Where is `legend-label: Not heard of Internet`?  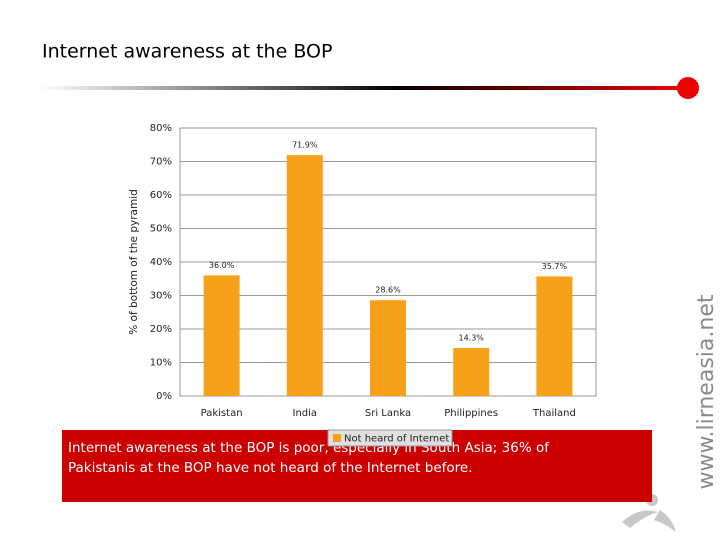
legend-label: Not heard of Internet is located at coordinates (396, 439).